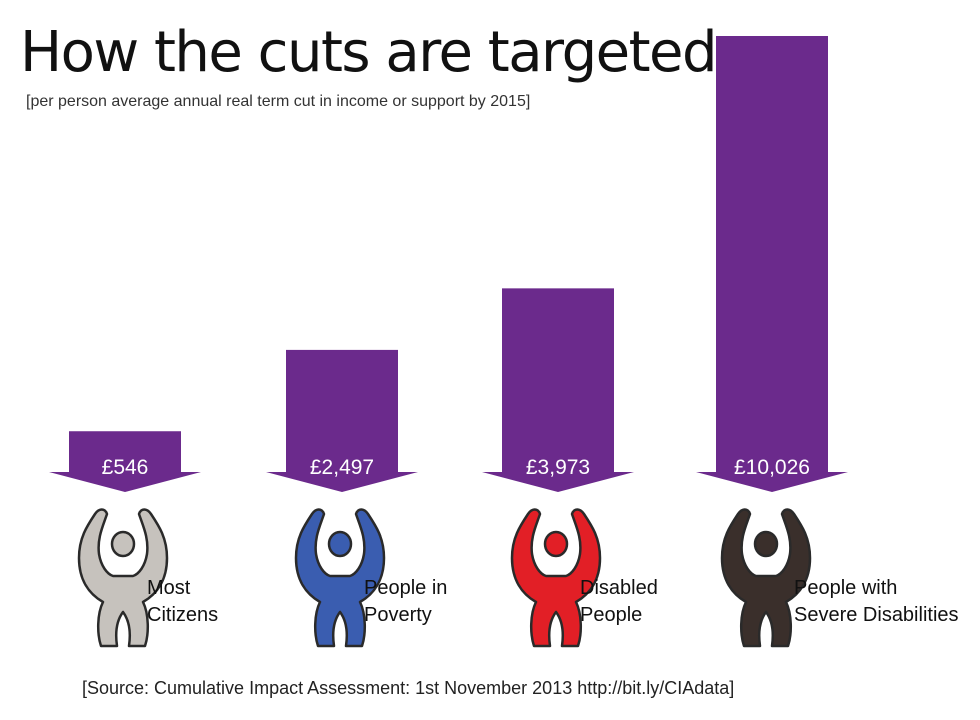 The height and width of the screenshot is (720, 980). I want to click on bar-group: £3,973 Disabled People, so click(570, 468).